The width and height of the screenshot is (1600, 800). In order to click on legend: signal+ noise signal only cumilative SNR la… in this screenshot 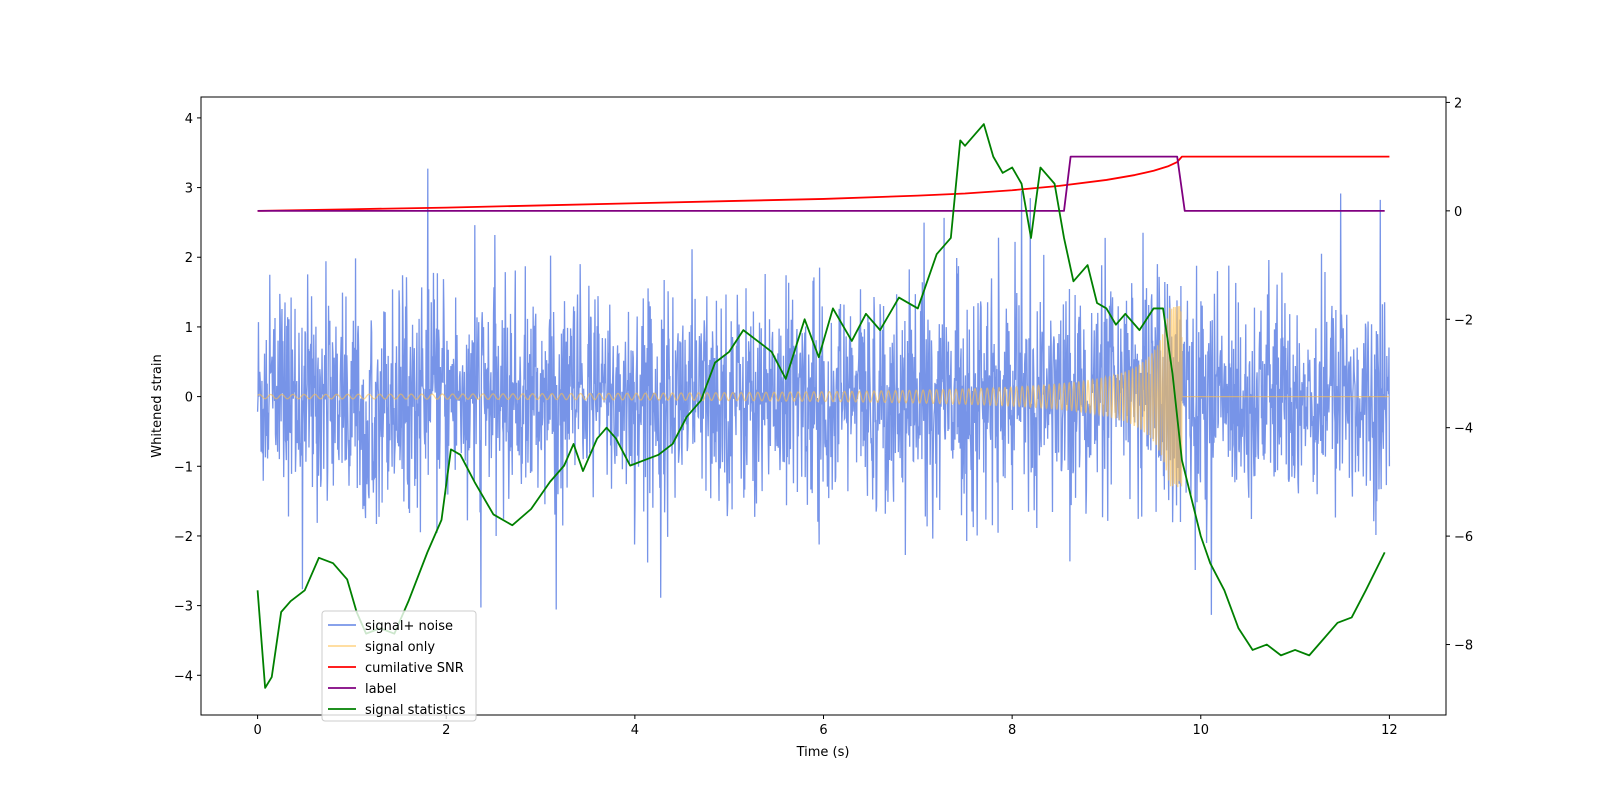, I will do `click(399, 666)`.